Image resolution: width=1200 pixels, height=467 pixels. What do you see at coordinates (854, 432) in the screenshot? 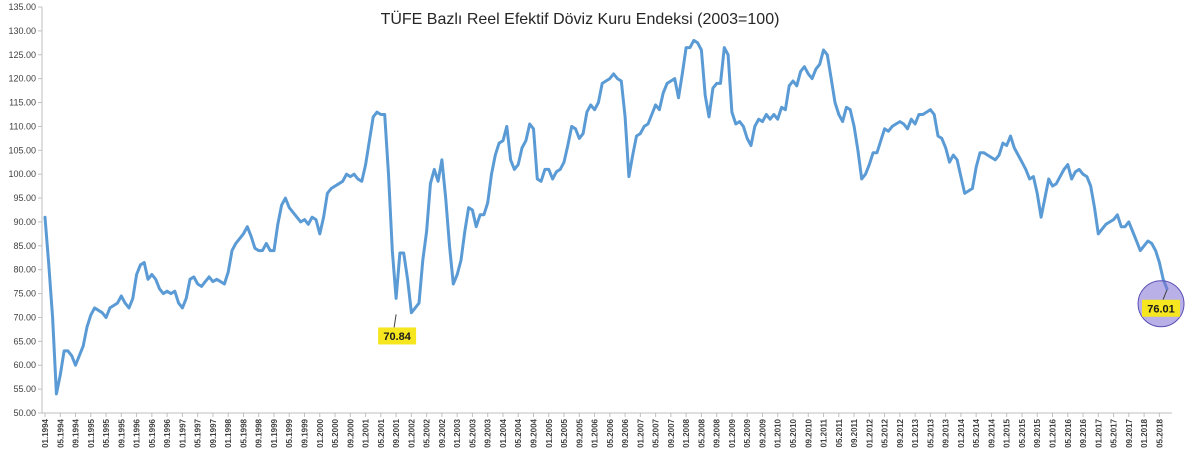
I see `x-tick-label: 09.2011` at bounding box center [854, 432].